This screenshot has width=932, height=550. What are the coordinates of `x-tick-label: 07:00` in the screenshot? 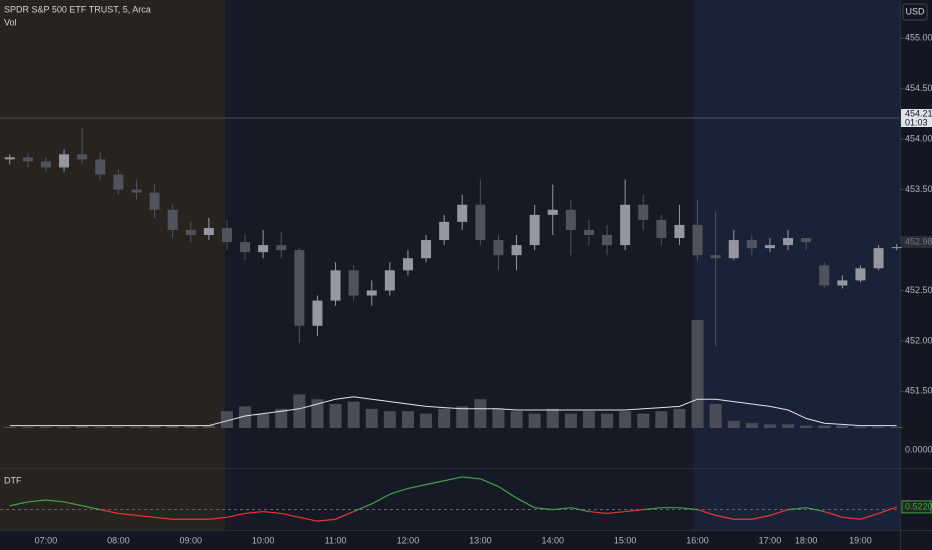 It's located at (46, 540).